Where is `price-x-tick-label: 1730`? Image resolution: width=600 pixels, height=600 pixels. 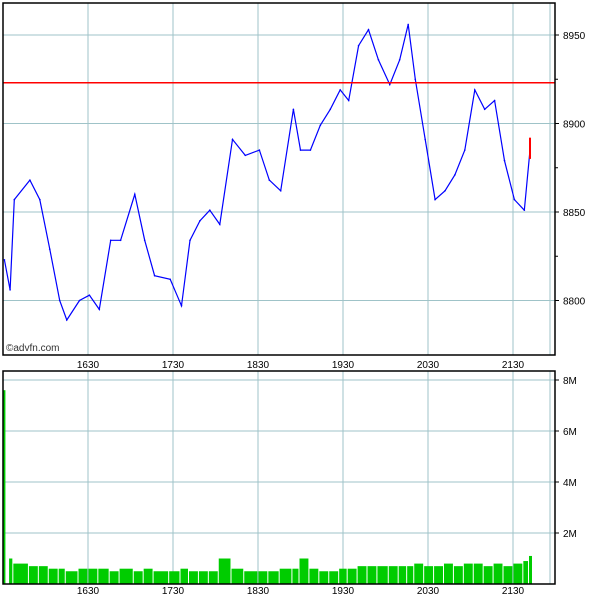 price-x-tick-label: 1730 is located at coordinates (173, 365).